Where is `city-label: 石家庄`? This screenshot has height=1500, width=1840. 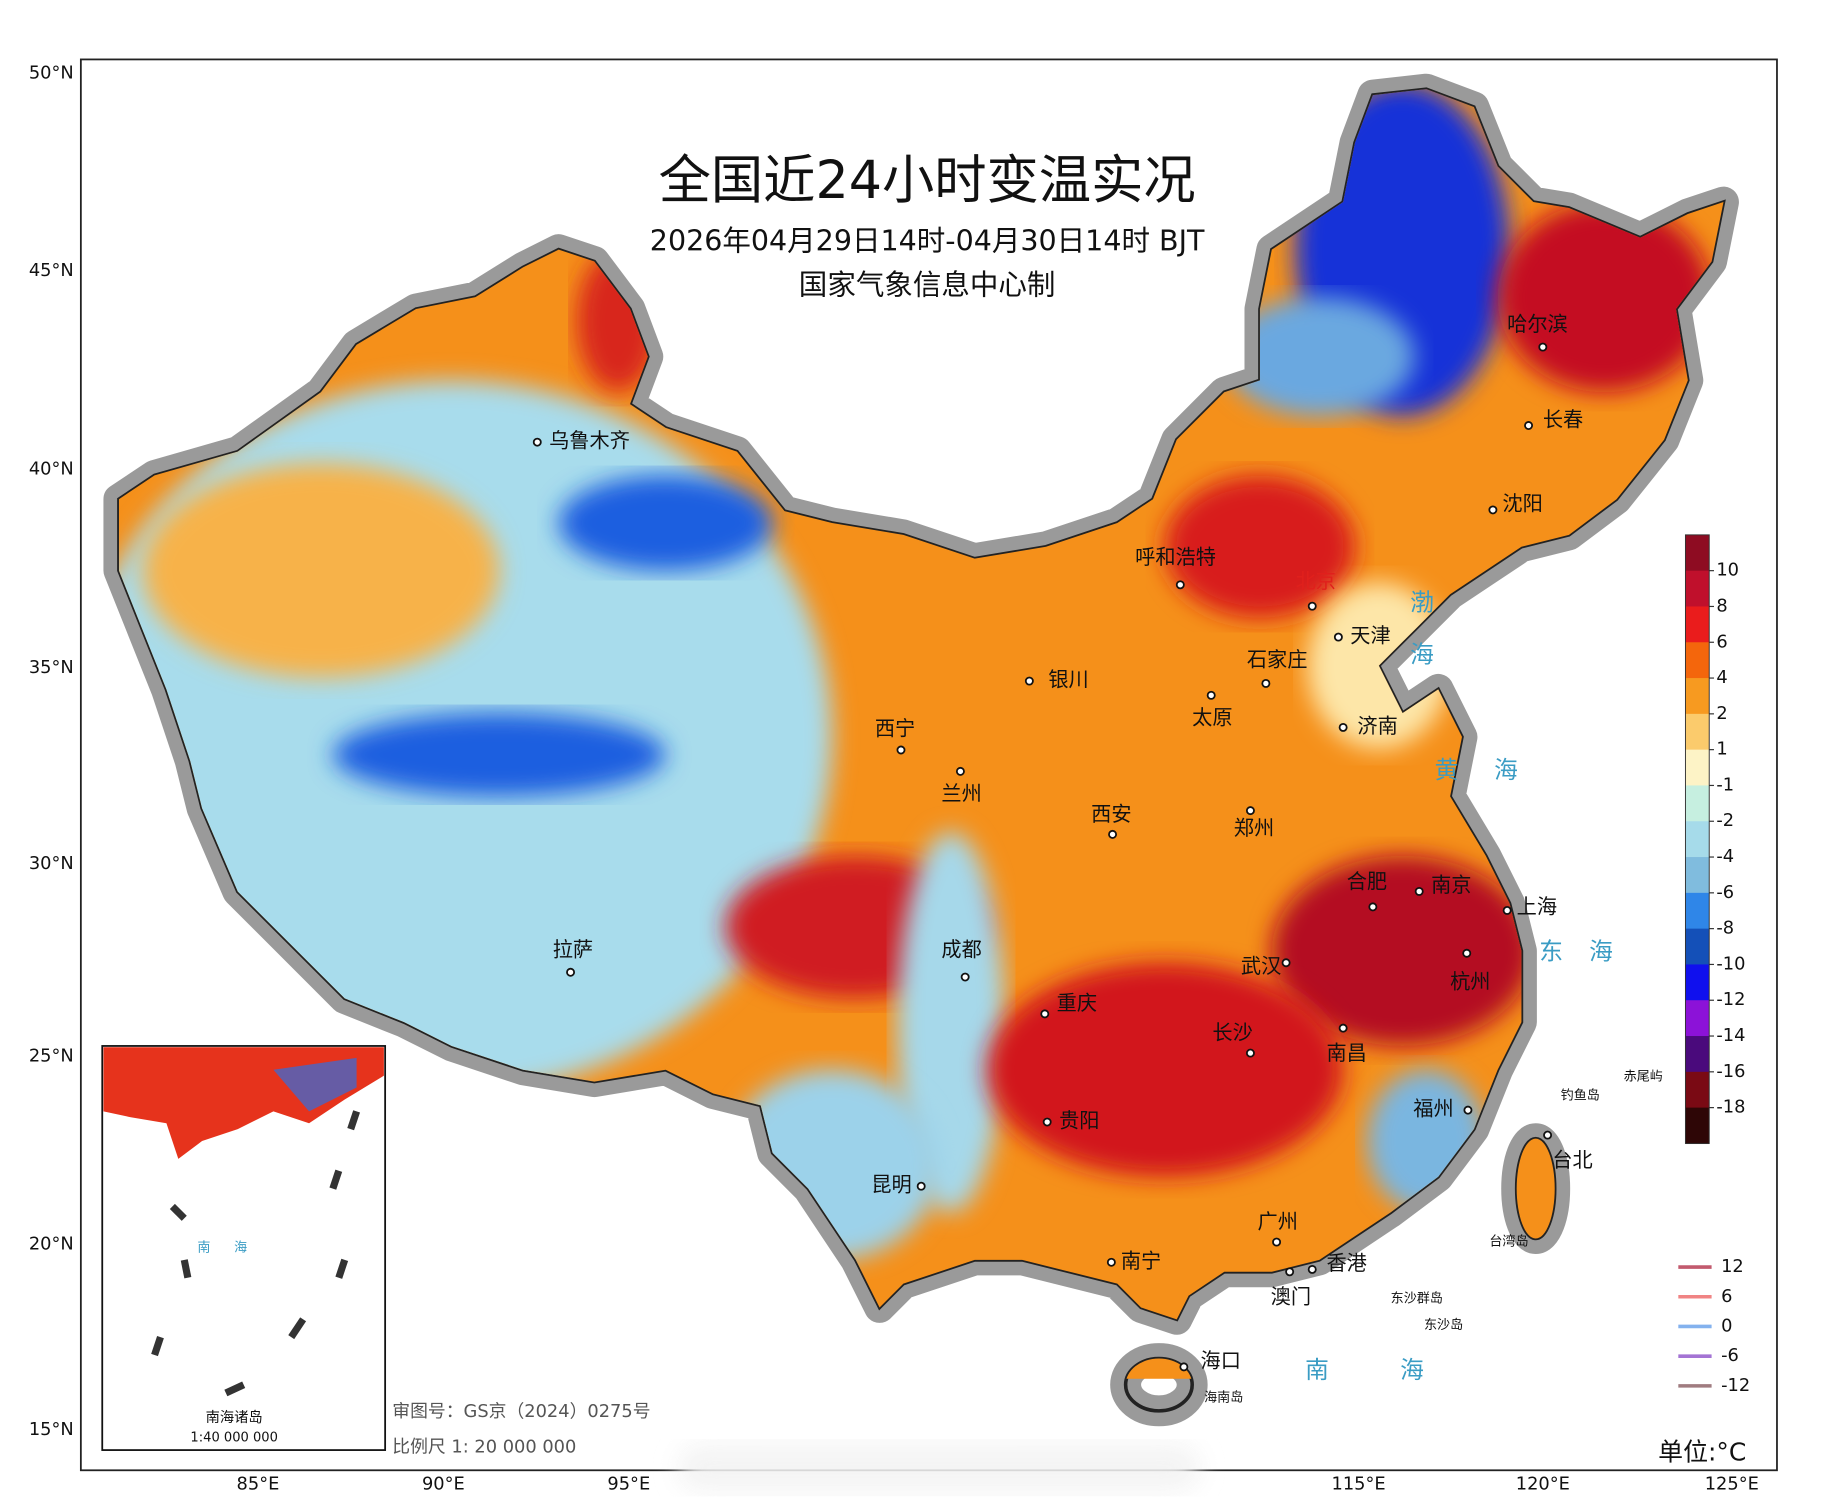 city-label: 石家庄 is located at coordinates (1277, 659).